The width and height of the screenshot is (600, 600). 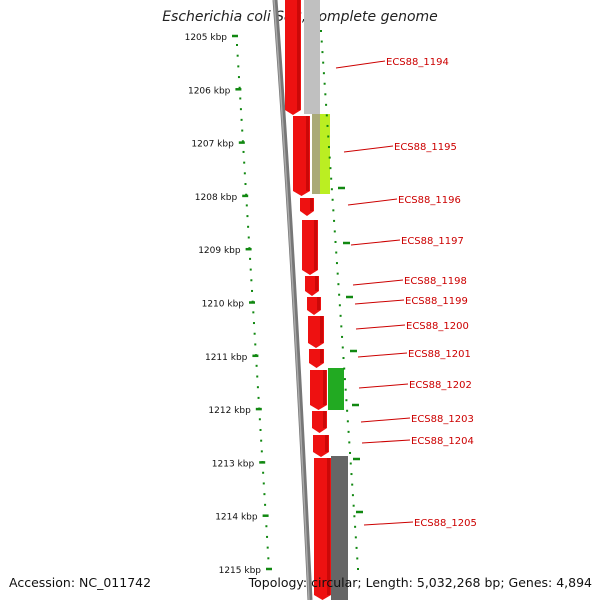 What do you see at coordinates (233, 464) in the screenshot?
I see `tick-label: 1213 kbp` at bounding box center [233, 464].